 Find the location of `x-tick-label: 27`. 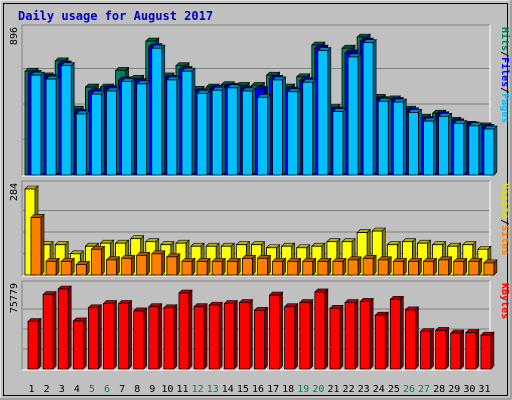

x-tick-label: 27 is located at coordinates (424, 389).